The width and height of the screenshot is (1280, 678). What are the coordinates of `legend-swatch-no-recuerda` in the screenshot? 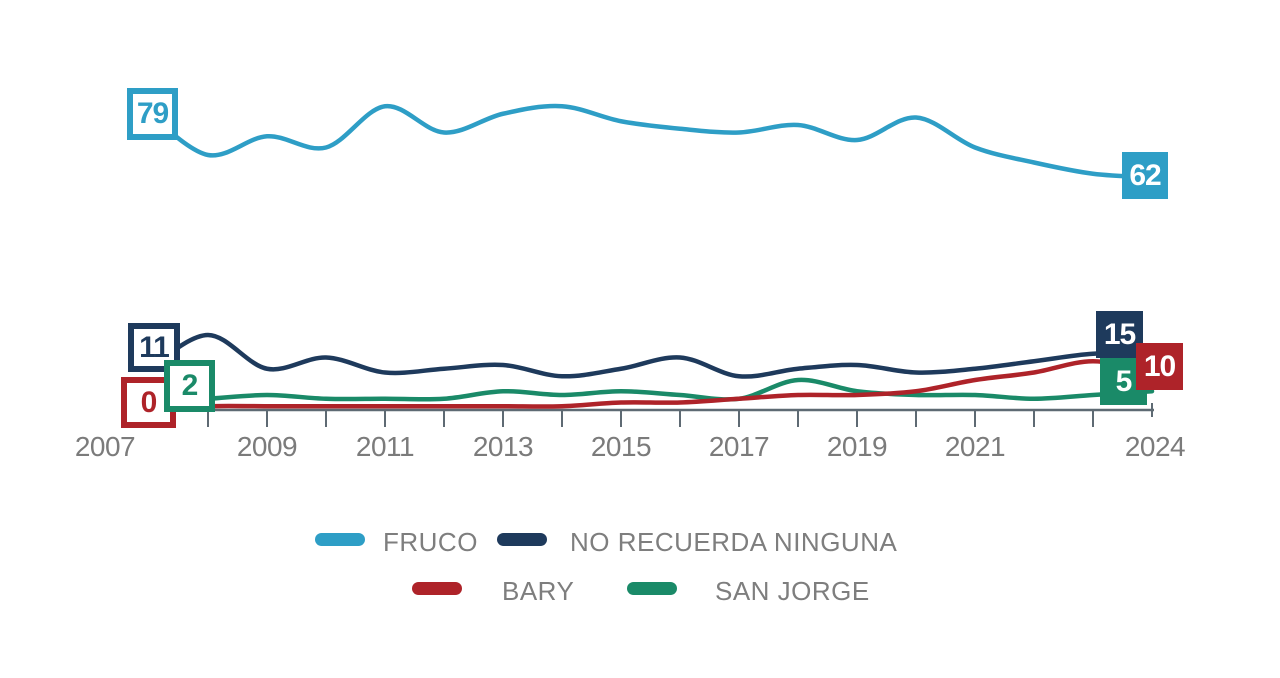 It's located at (522, 539).